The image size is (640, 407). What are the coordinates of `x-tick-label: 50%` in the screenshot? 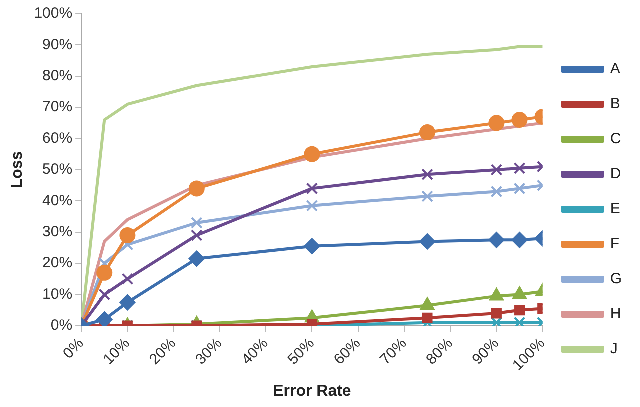 It's located at (301, 351).